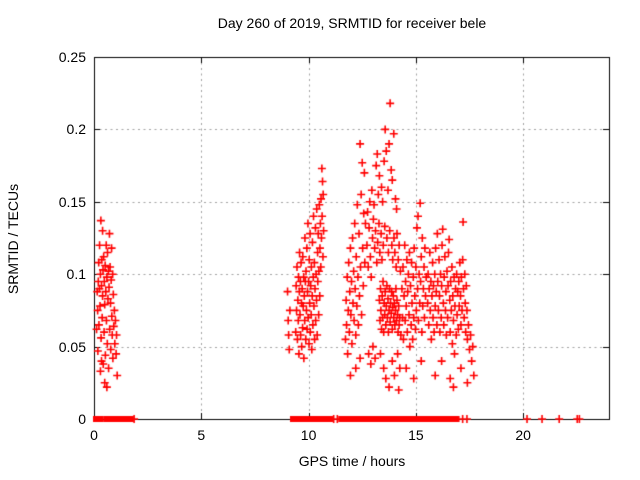 The width and height of the screenshot is (640, 480). Describe the element at coordinates (82, 419) in the screenshot. I see `y-tick-label: 0` at that location.